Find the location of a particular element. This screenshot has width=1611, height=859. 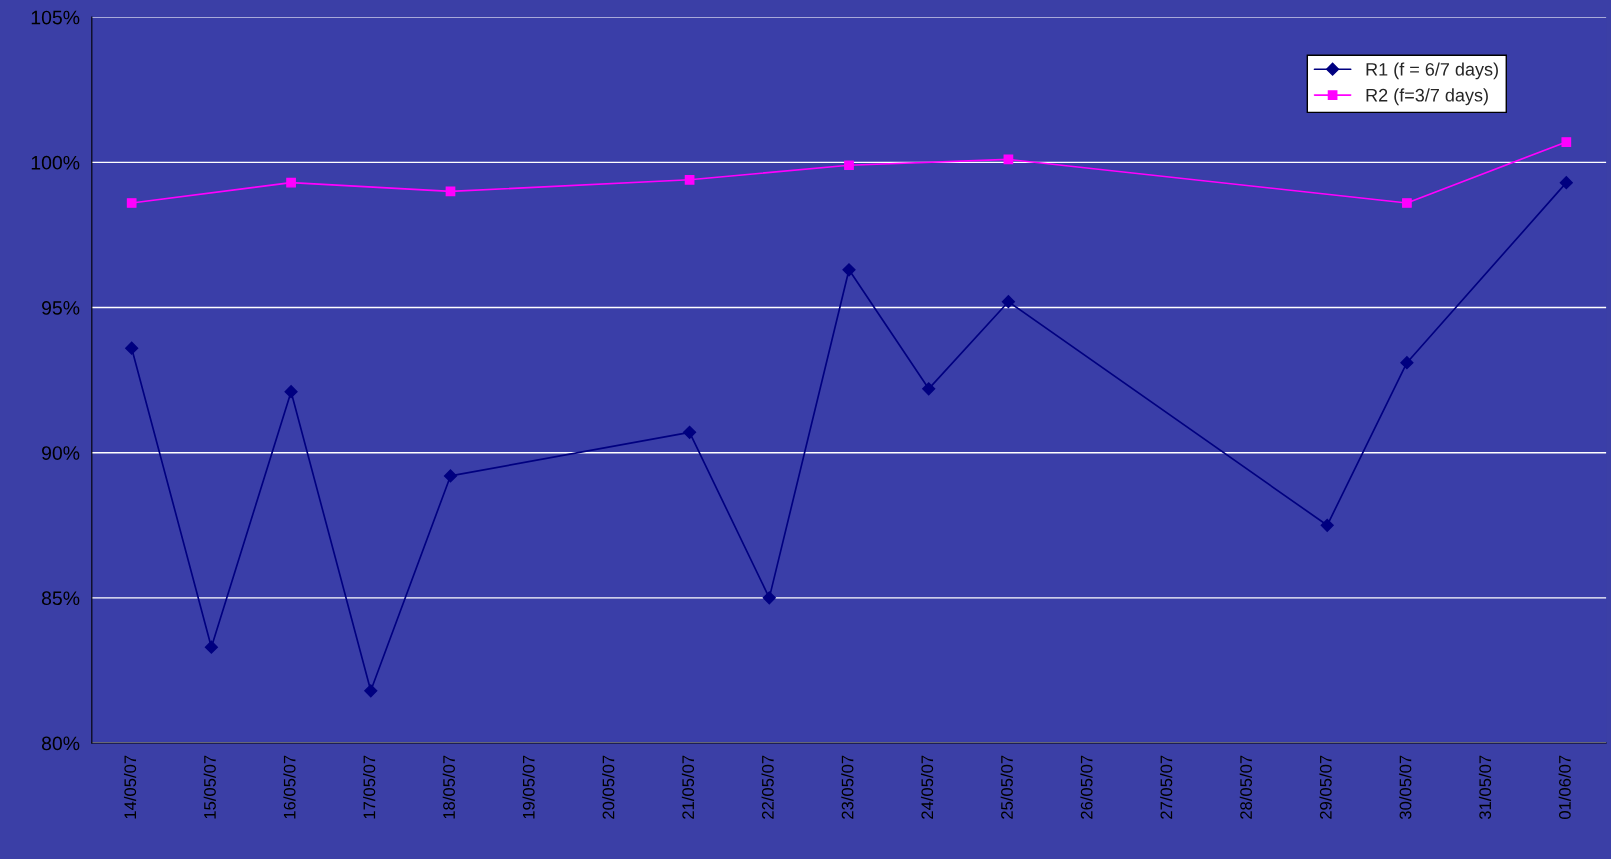

x-tick-label: 15/05/07 is located at coordinates (209, 787).